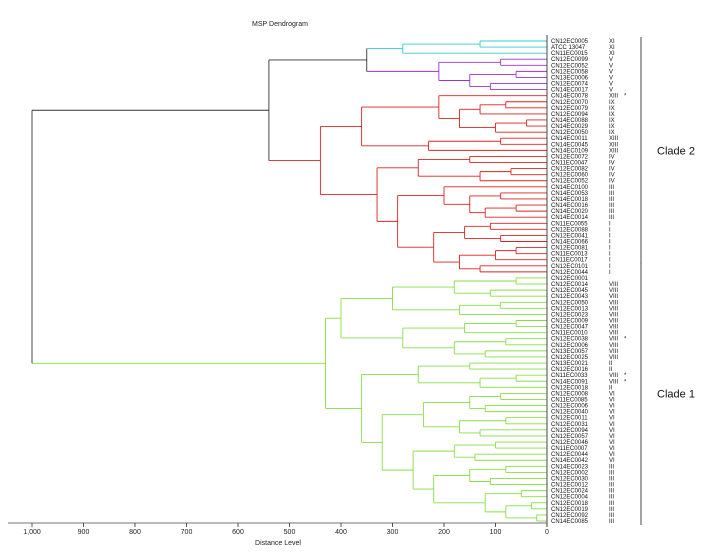  What do you see at coordinates (570, 188) in the screenshot?
I see `leaf-label: CN14EC0100` at bounding box center [570, 188].